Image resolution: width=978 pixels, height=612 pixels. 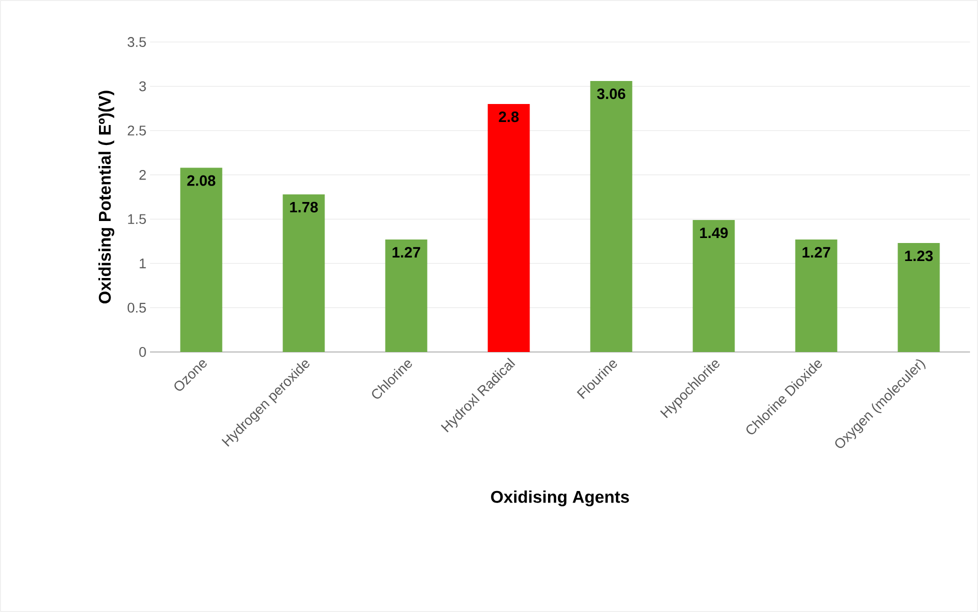 I want to click on y-tick-label: 2.5, so click(x=137, y=131).